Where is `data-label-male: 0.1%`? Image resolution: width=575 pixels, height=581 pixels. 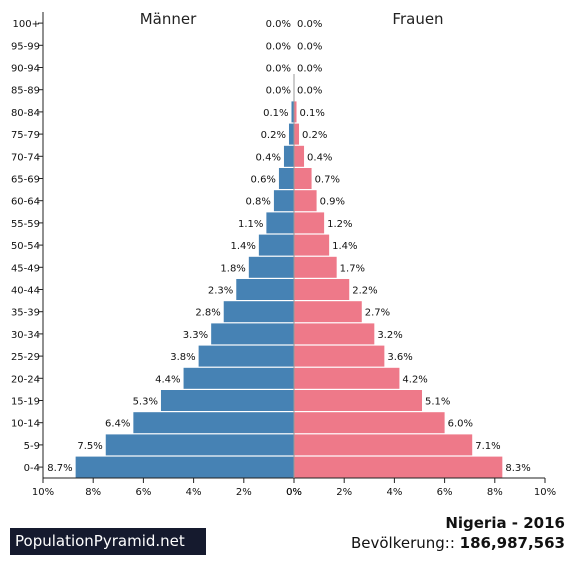
data-label-male: 0.1% is located at coordinates (275, 113).